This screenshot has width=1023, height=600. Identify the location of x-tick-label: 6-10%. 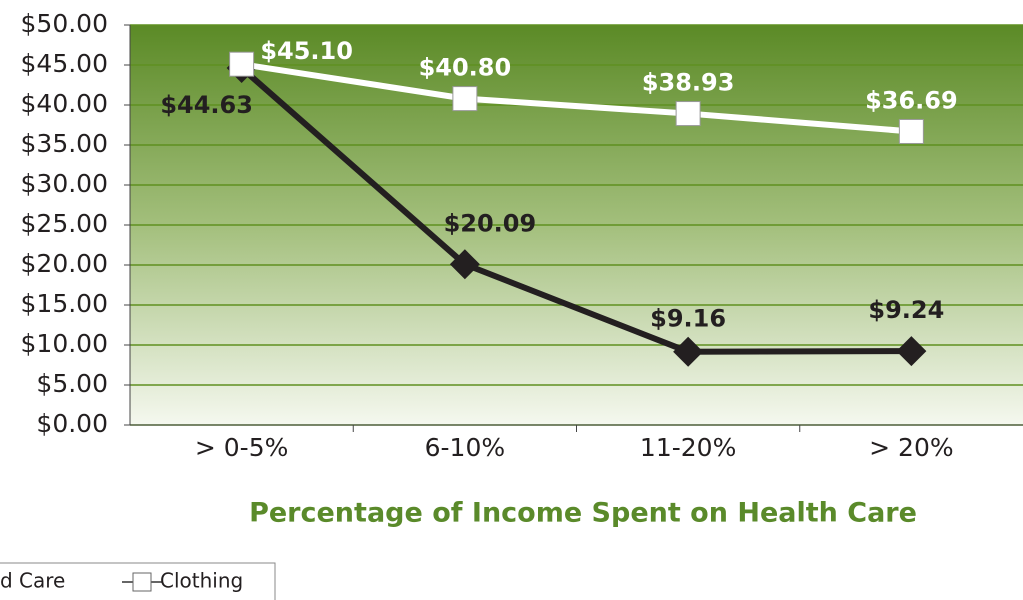
(465, 447).